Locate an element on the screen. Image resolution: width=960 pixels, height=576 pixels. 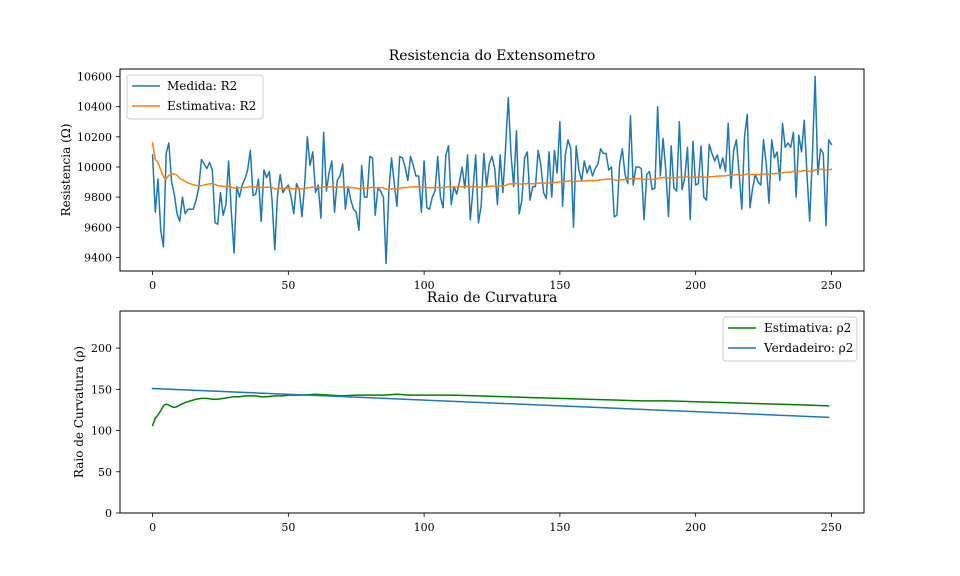
legend: Estimativa: ρ2 Verdadeiro: ρ2 is located at coordinates (790, 339).